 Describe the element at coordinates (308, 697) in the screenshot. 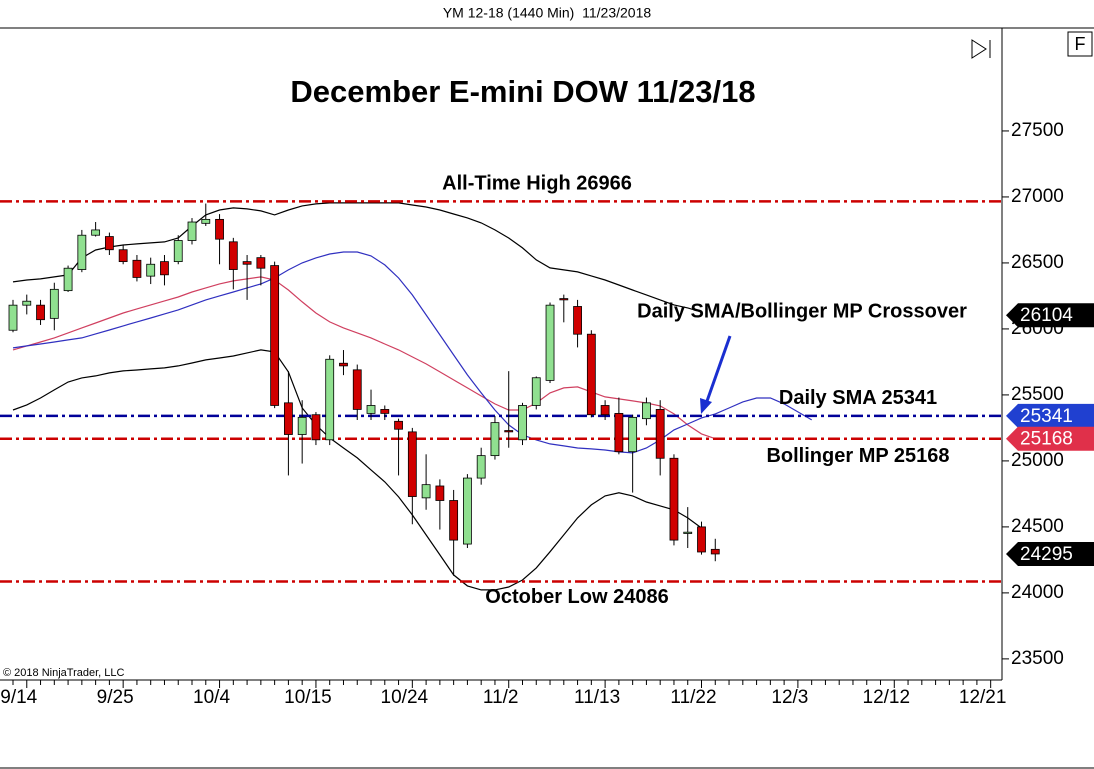

I see `x-tick-label: 10/15` at that location.